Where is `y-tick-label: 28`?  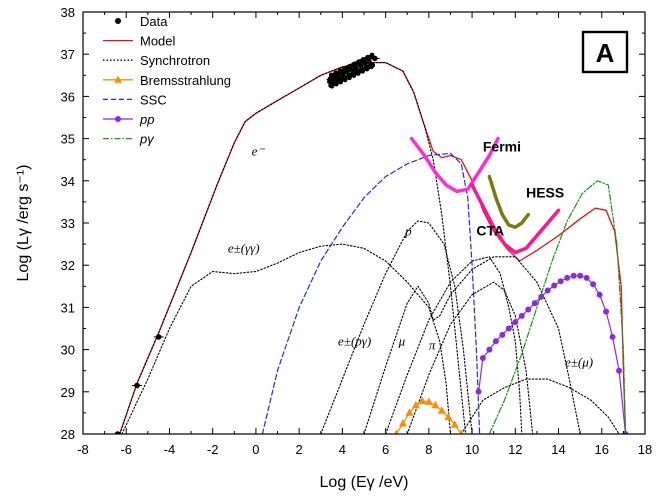
y-tick-label: 28 is located at coordinates (68, 434).